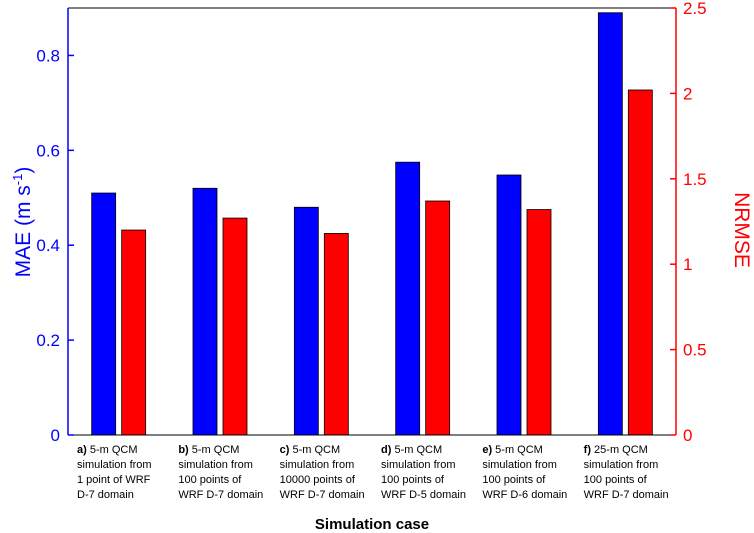 This screenshot has width=754, height=533. Describe the element at coordinates (588, 450) in the screenshot. I see `category-letter: f)` at that location.